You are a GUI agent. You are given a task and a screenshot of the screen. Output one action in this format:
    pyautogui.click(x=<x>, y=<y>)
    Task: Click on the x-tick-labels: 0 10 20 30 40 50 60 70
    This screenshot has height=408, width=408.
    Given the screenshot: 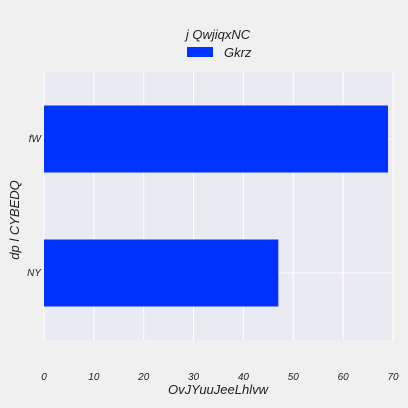 What is the action you would take?
    pyautogui.click(x=220, y=377)
    